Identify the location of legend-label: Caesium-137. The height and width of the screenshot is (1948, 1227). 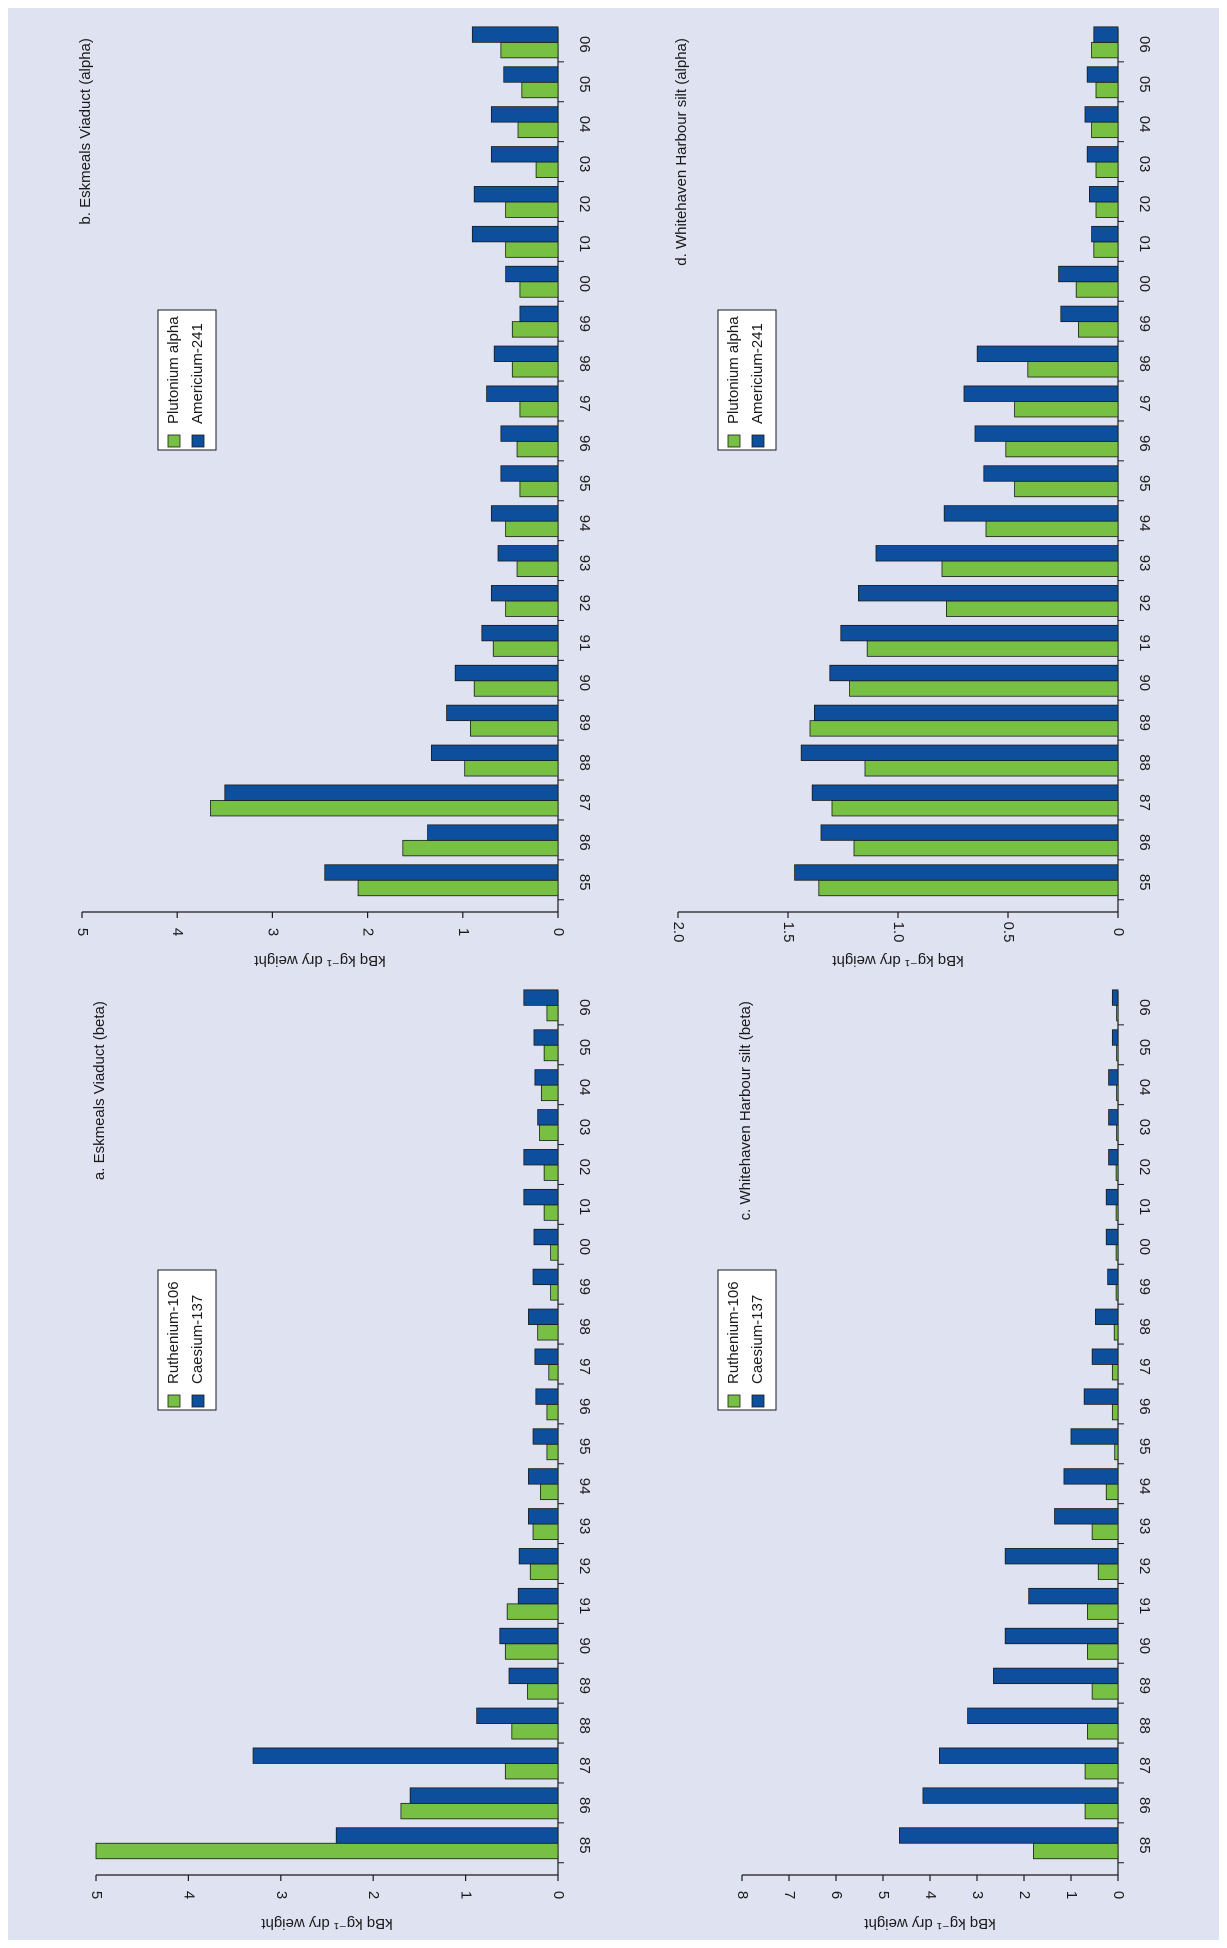
(757, 1339).